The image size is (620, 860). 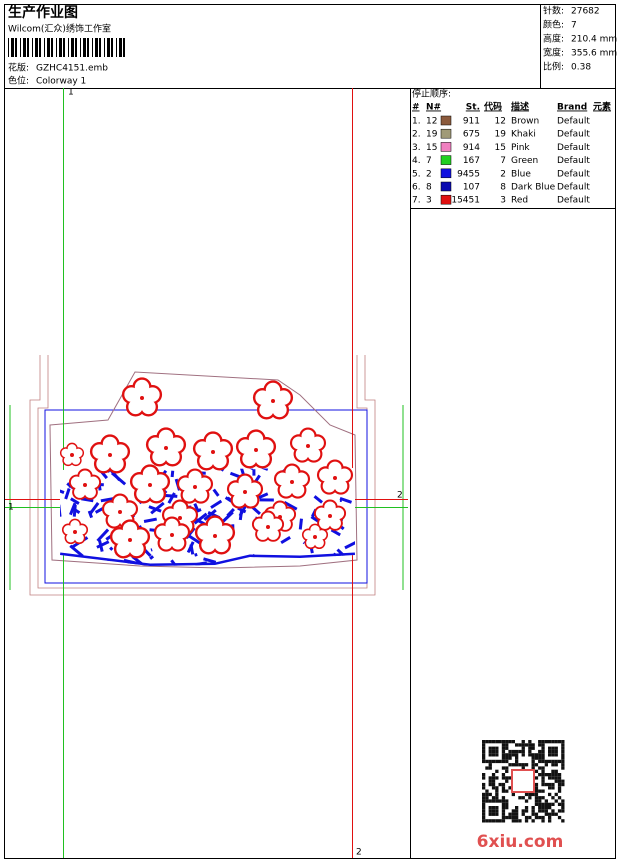 What do you see at coordinates (553, 11) in the screenshot?
I see `stat-label: 针数:` at bounding box center [553, 11].